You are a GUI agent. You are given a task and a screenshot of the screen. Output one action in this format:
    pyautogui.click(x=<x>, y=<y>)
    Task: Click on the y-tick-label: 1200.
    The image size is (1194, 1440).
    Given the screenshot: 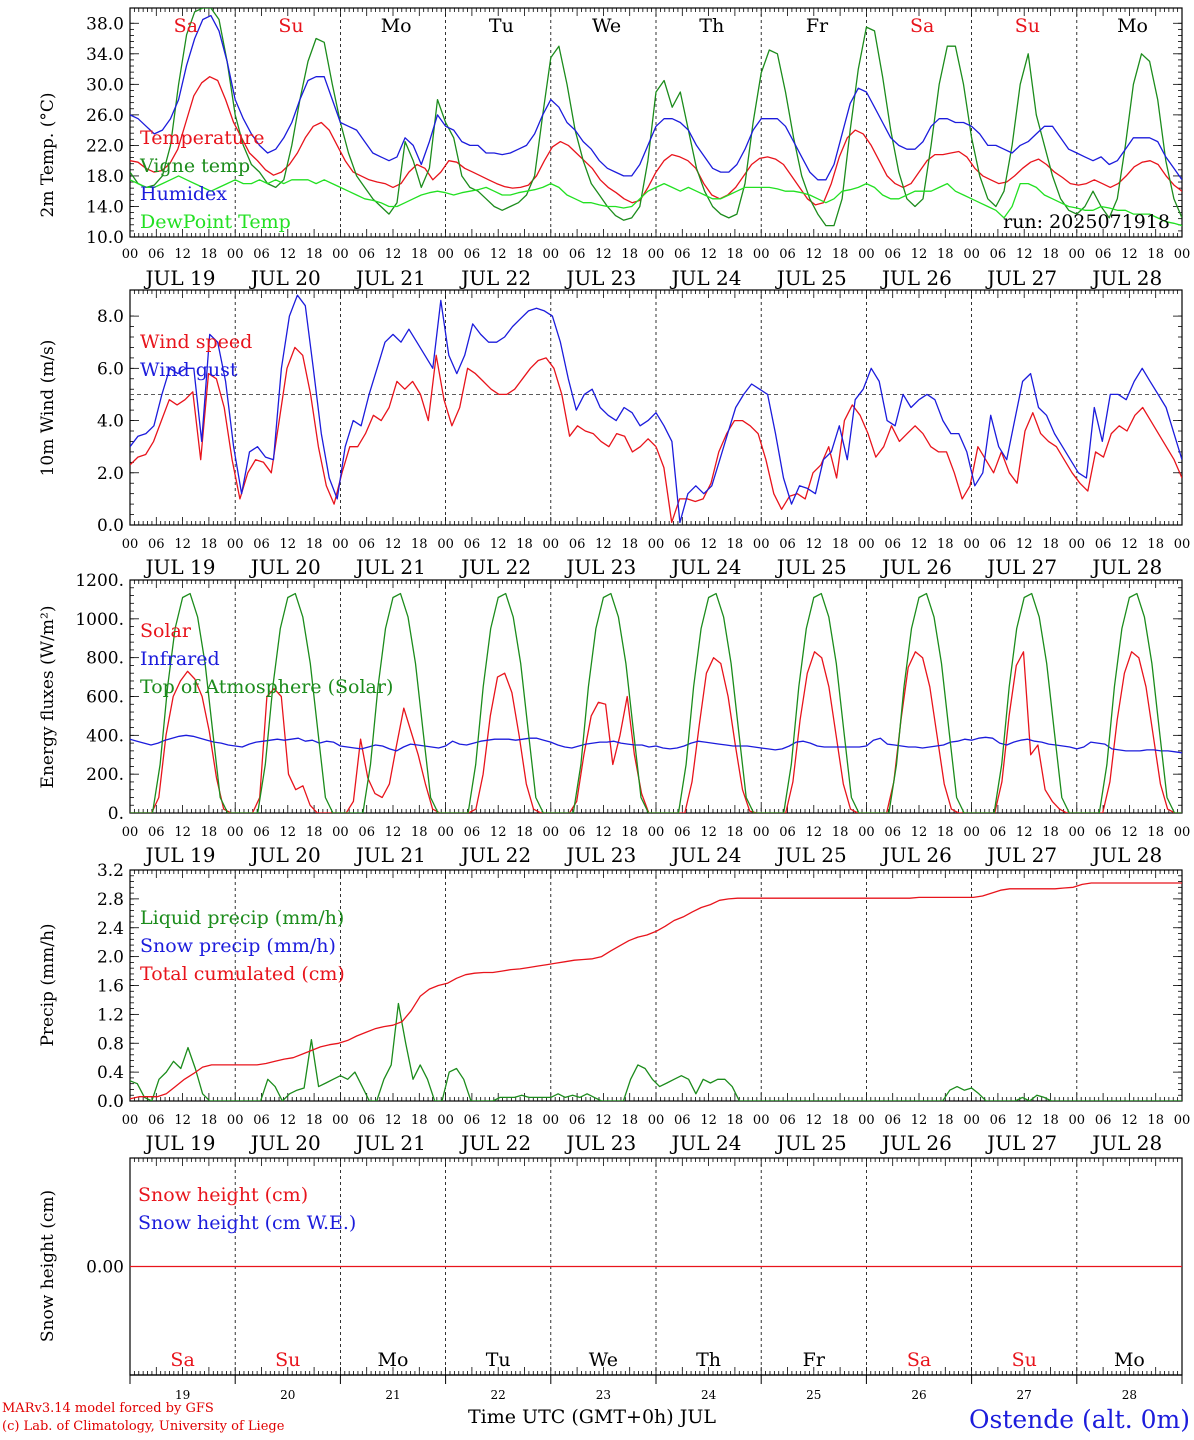 What is the action you would take?
    pyautogui.click(x=99, y=581)
    